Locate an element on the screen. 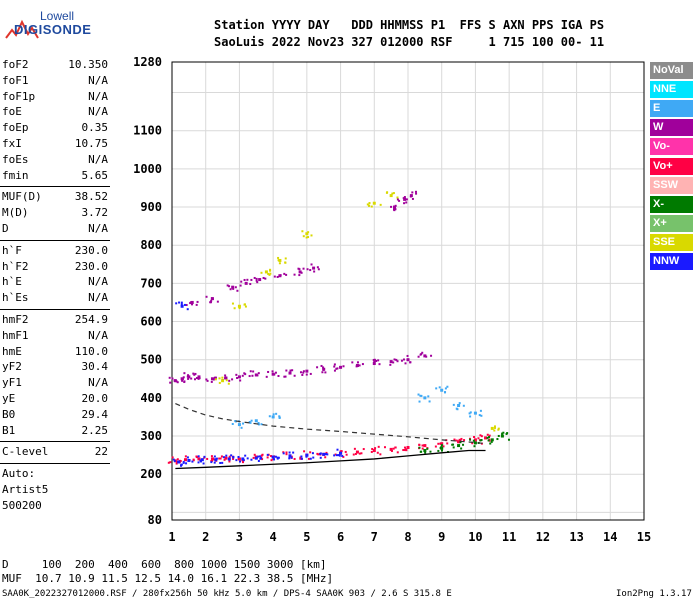 The image size is (700, 600). y-tick-label: 1280 is located at coordinates (147, 62).